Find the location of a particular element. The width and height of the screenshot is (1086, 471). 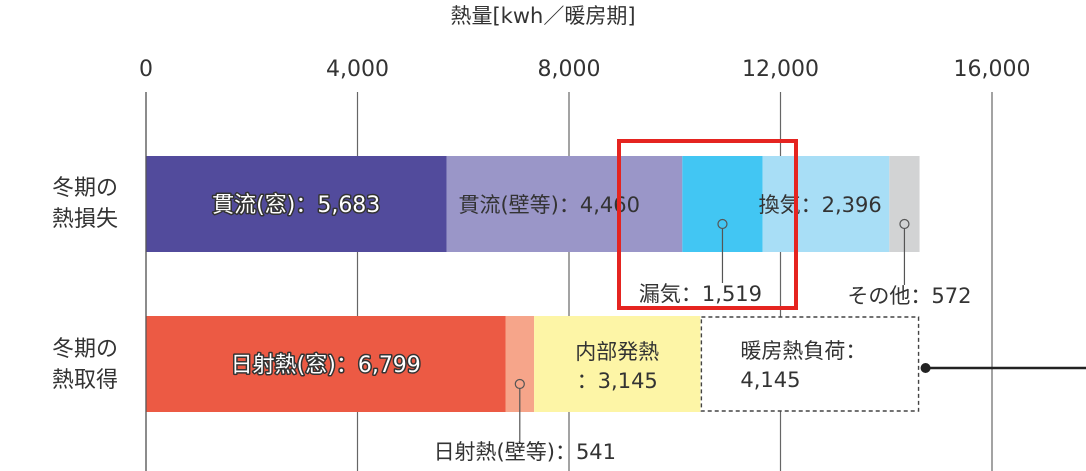

axis-title: 熱量[kwh／暖房期] is located at coordinates (543, 16).